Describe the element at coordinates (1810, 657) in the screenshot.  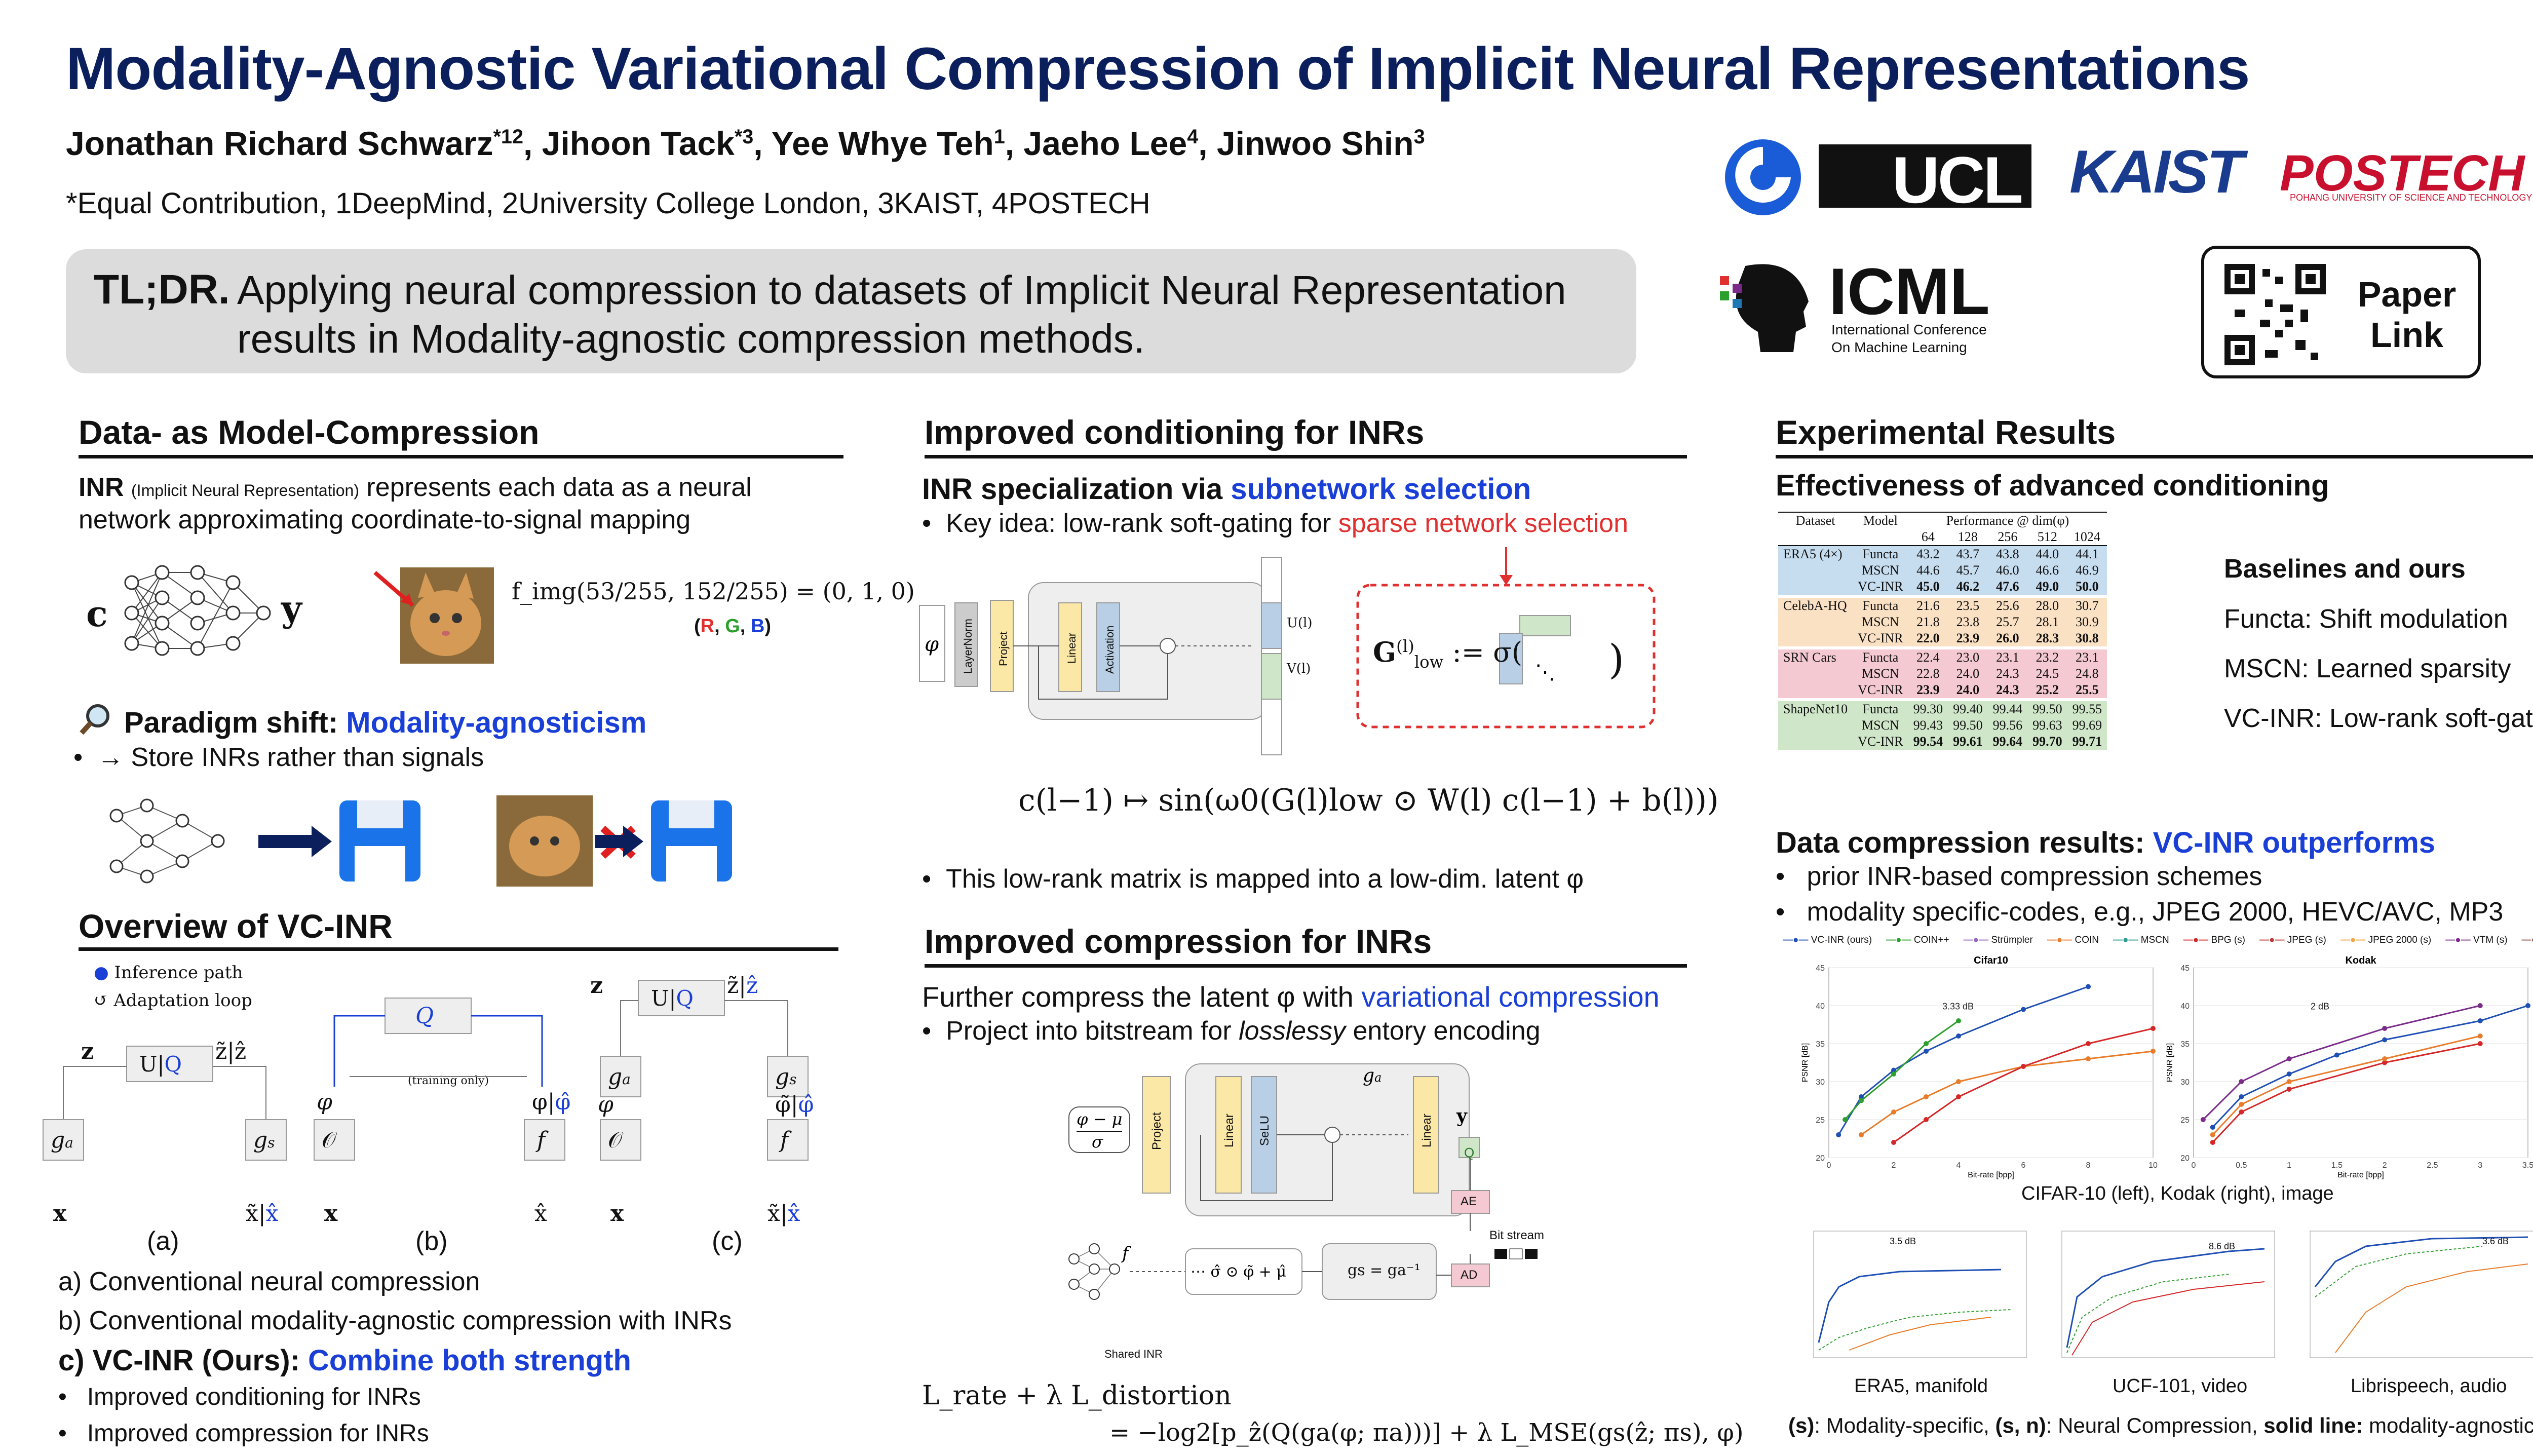
I see `dataset-cell: SRN Cars` at that location.